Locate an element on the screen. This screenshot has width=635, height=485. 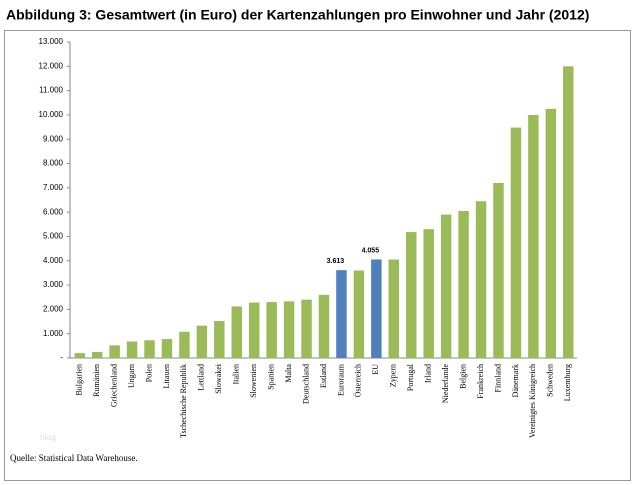
y-tick-label: 10.000 is located at coordinates (51, 114).